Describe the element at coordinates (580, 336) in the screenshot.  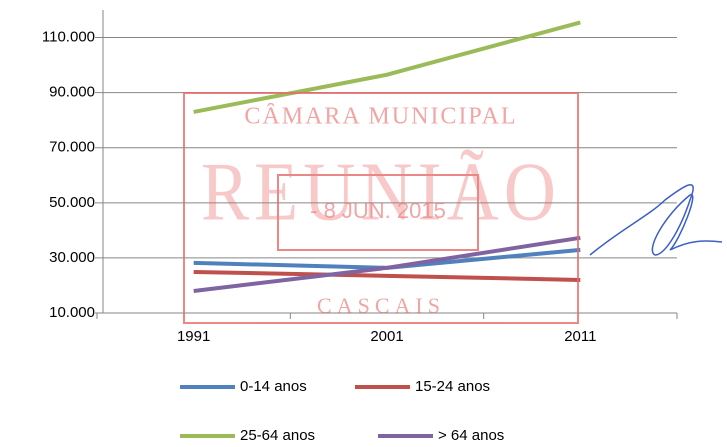
I see `x-tick-label: 2011` at that location.